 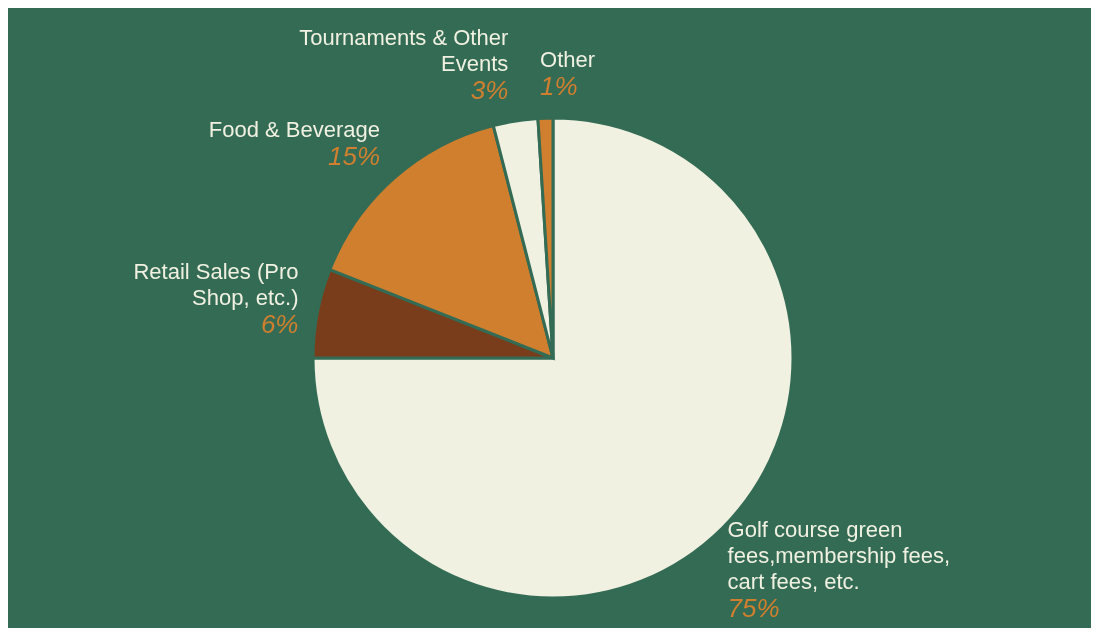 I want to click on data-label: 3%, so click(x=489, y=89).